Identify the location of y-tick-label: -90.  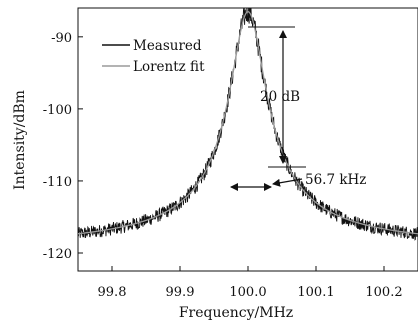
(61, 38).